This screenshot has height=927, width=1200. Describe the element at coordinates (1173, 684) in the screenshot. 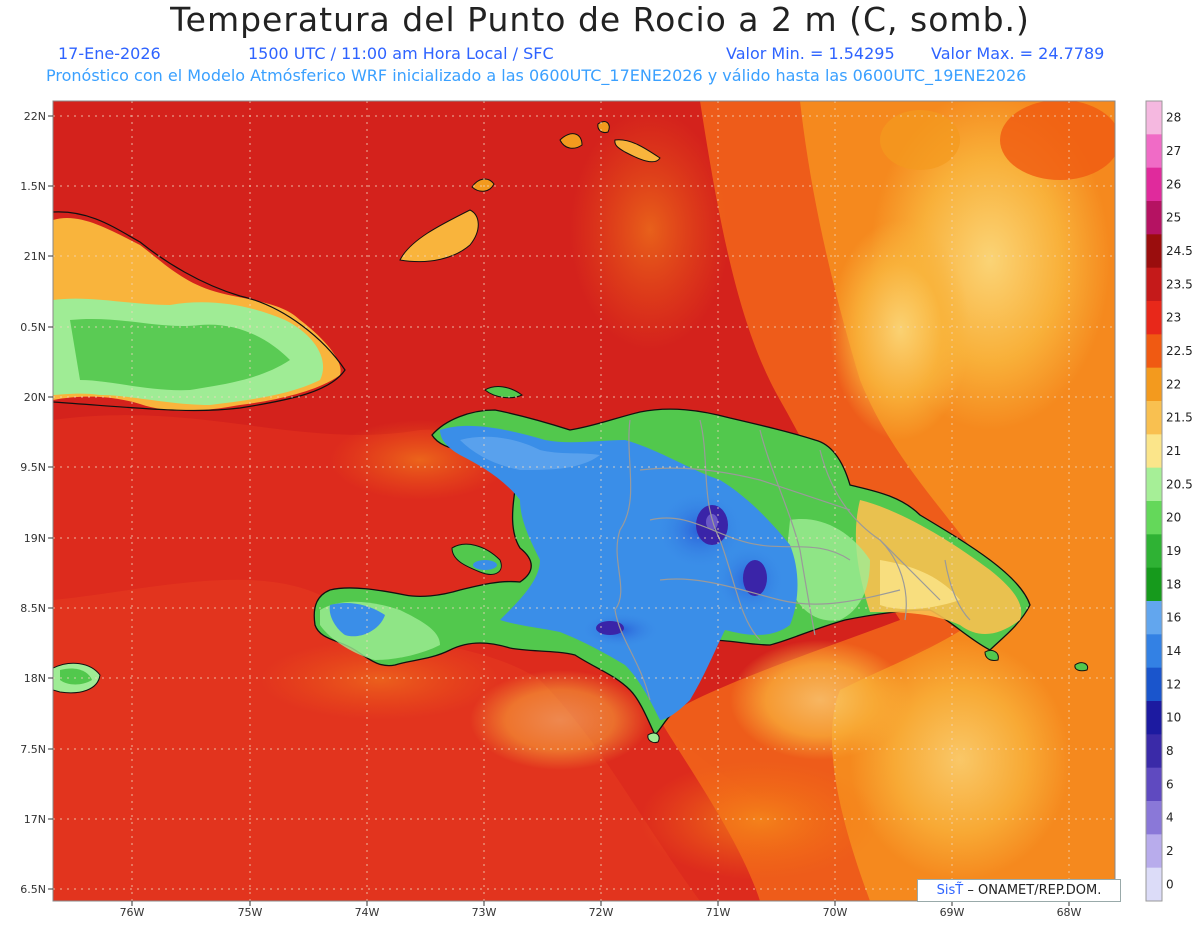

I see `colorbar-label: 12` at that location.